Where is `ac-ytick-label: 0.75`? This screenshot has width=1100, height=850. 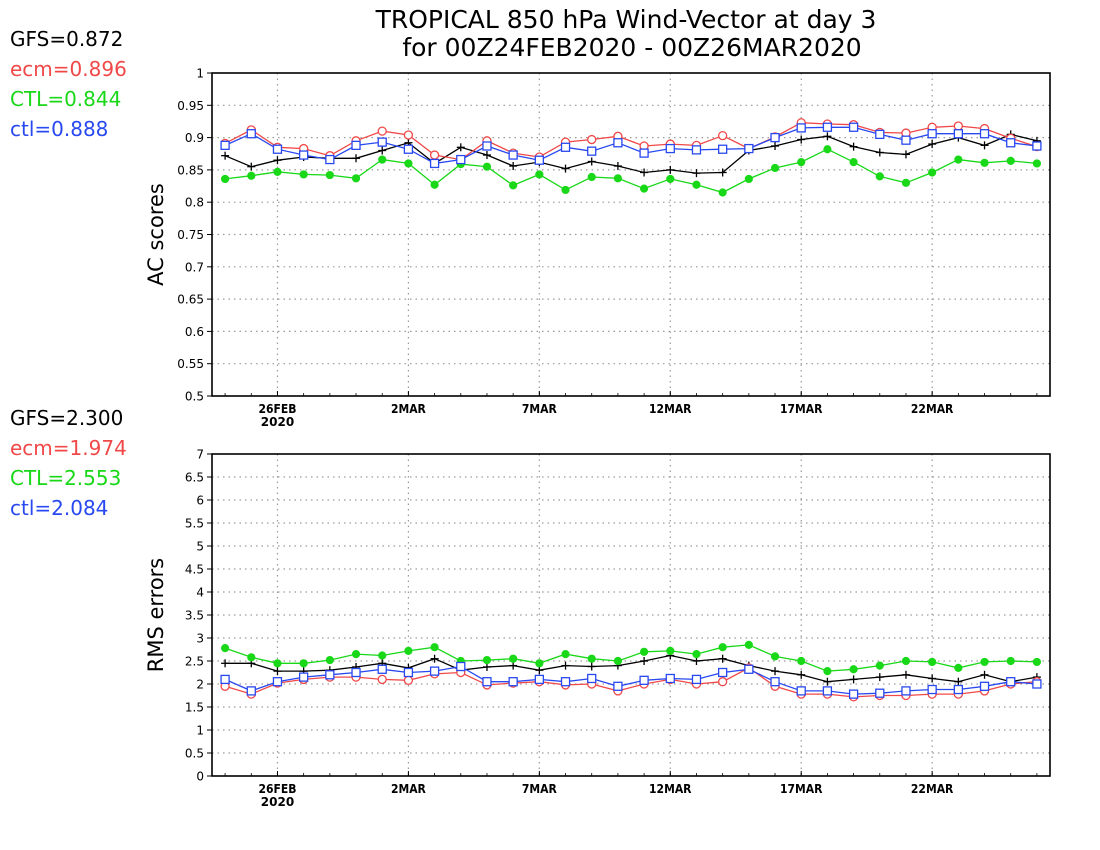
ac-ytick-label: 0.75 is located at coordinates (190, 235).